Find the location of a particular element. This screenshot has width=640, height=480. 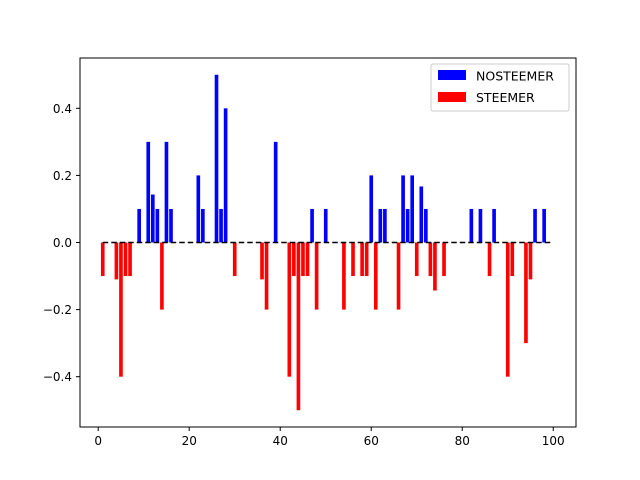

x-tick-label: 40 is located at coordinates (280, 441).